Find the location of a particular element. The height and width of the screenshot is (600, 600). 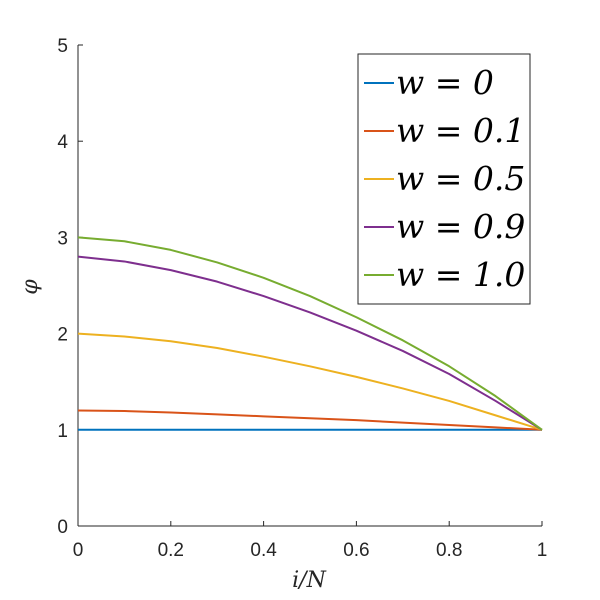

x-tick-label: 1 is located at coordinates (542, 550).